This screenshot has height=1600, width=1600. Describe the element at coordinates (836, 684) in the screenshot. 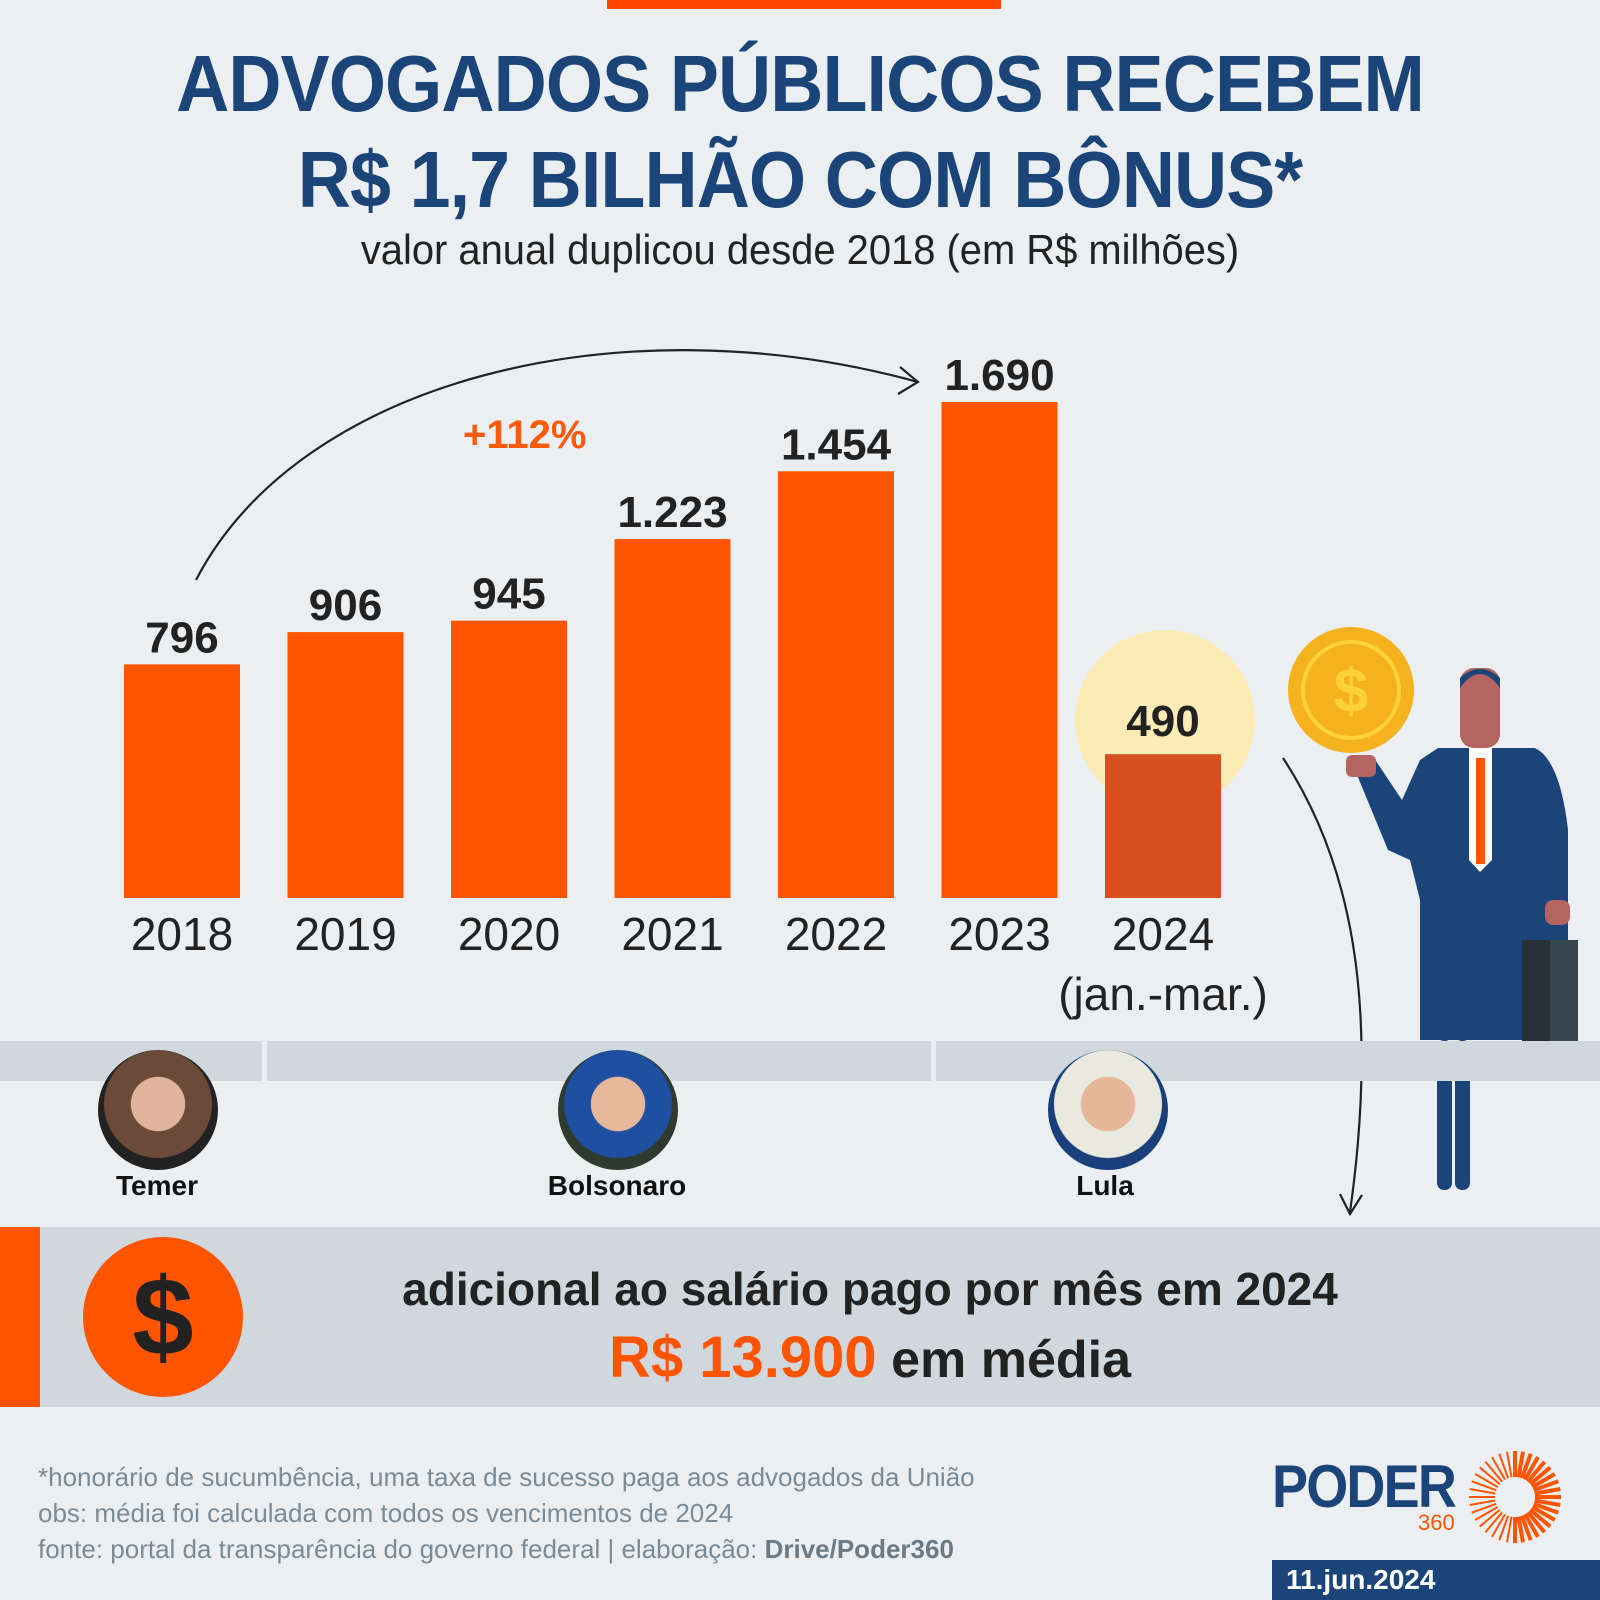

I see `bar-2022` at that location.